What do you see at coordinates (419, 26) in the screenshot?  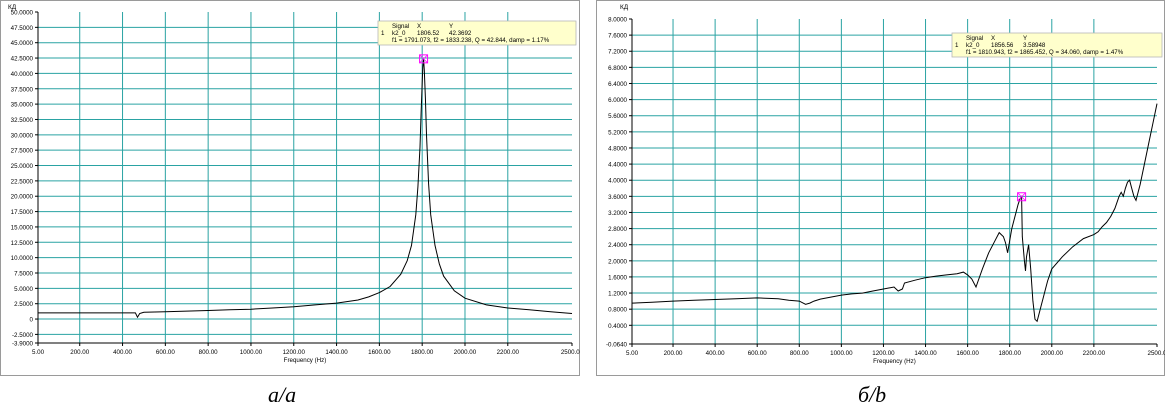 I see `chart-a-readout-header-x: X` at bounding box center [419, 26].